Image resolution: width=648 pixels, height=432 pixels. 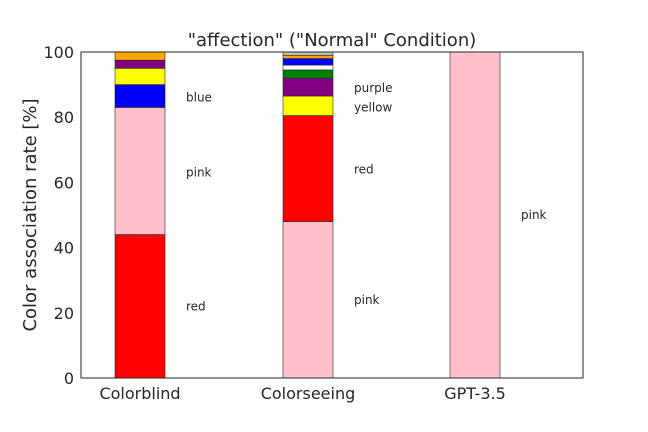 What do you see at coordinates (58, 52) in the screenshot?
I see `y-tick-label: 100` at bounding box center [58, 52].